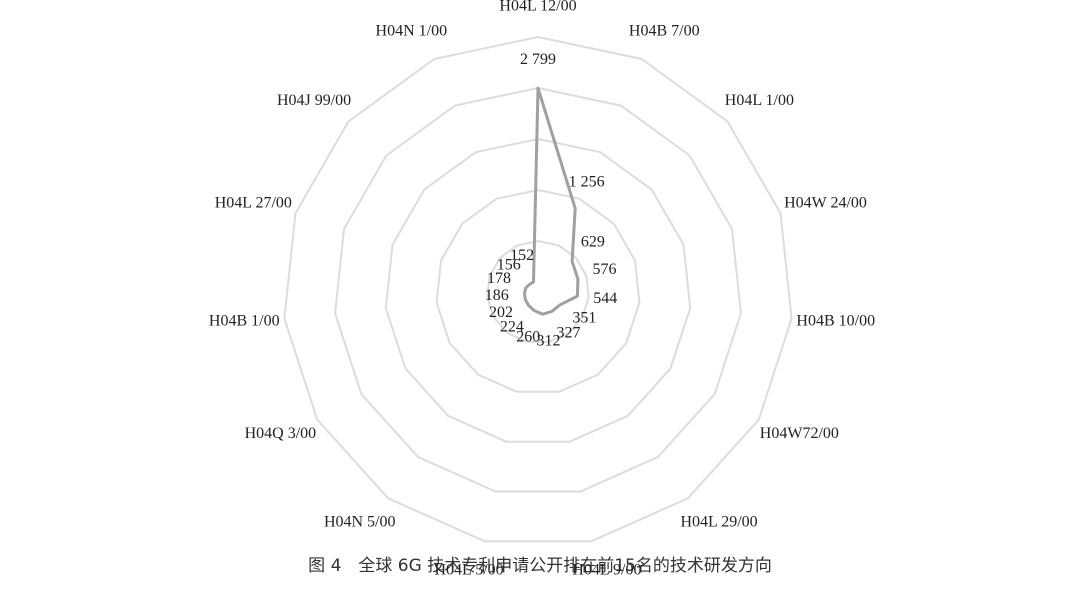 This screenshot has width=1080, height=593. What do you see at coordinates (499, 278) in the screenshot?
I see `value-label: 178` at bounding box center [499, 278].